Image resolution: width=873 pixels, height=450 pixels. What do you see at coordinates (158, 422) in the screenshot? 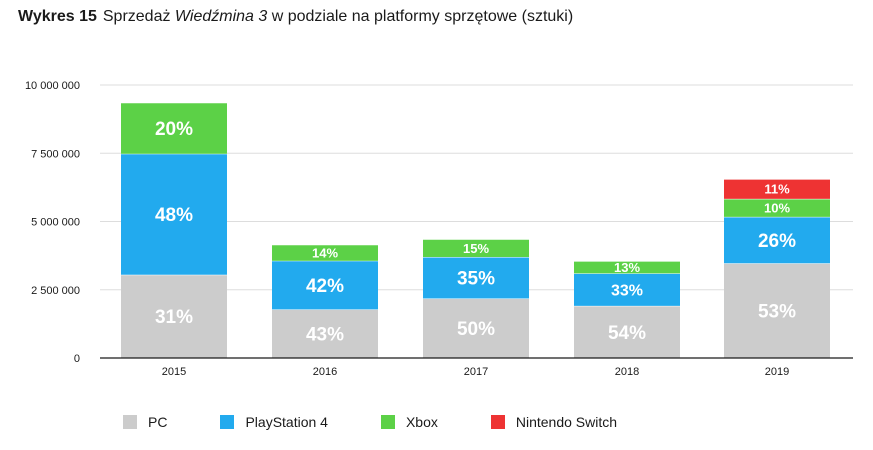
I see `legend-label: PC` at bounding box center [158, 422].